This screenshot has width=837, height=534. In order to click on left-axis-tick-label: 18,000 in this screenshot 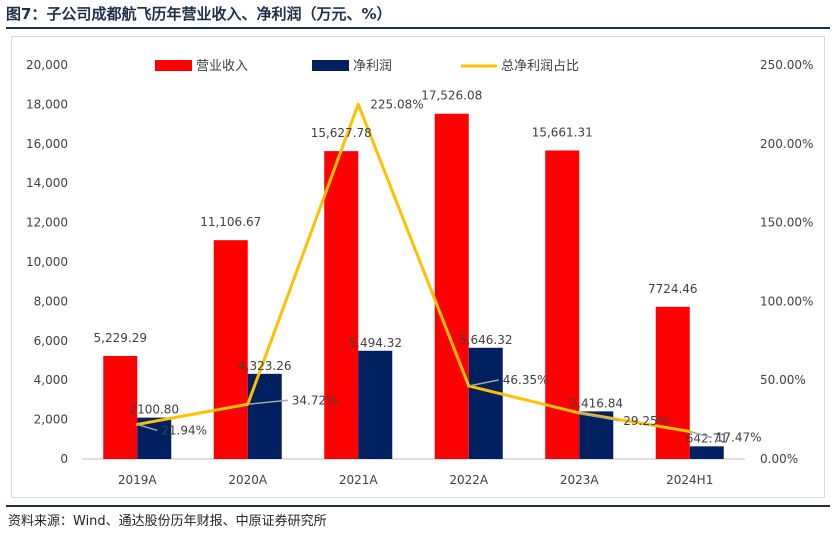, I will do `click(47, 104)`.